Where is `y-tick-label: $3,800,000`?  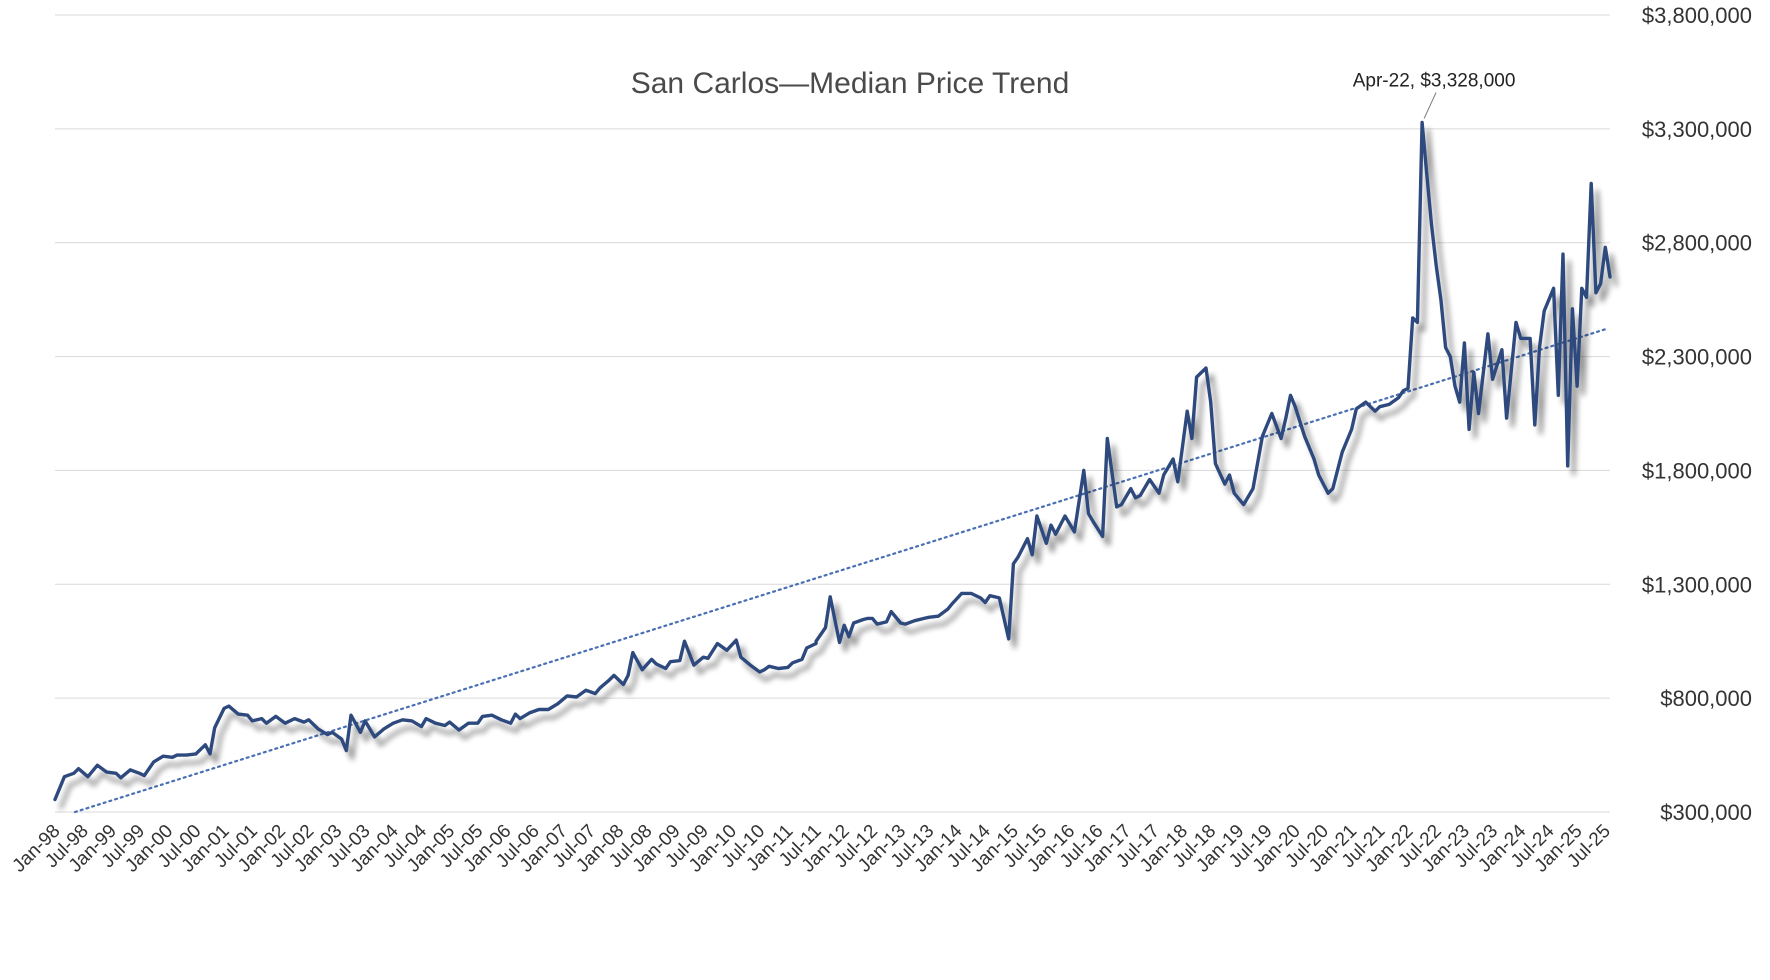 y-tick-label: $3,800,000 is located at coordinates (1697, 15).